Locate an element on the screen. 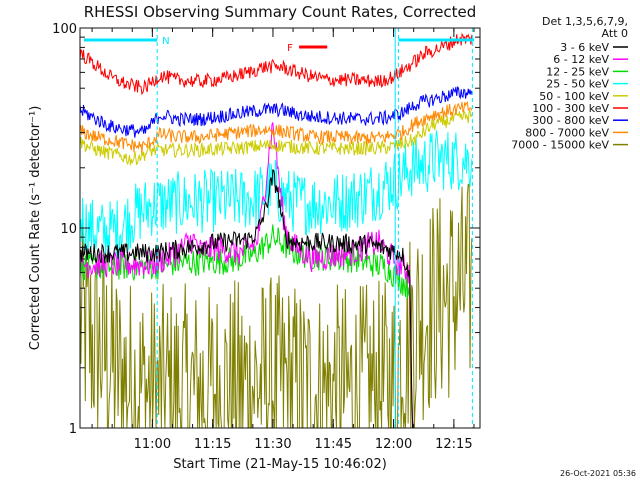 This screenshot has height=480, width=640. x-tick-label: 12:00 is located at coordinates (393, 444).